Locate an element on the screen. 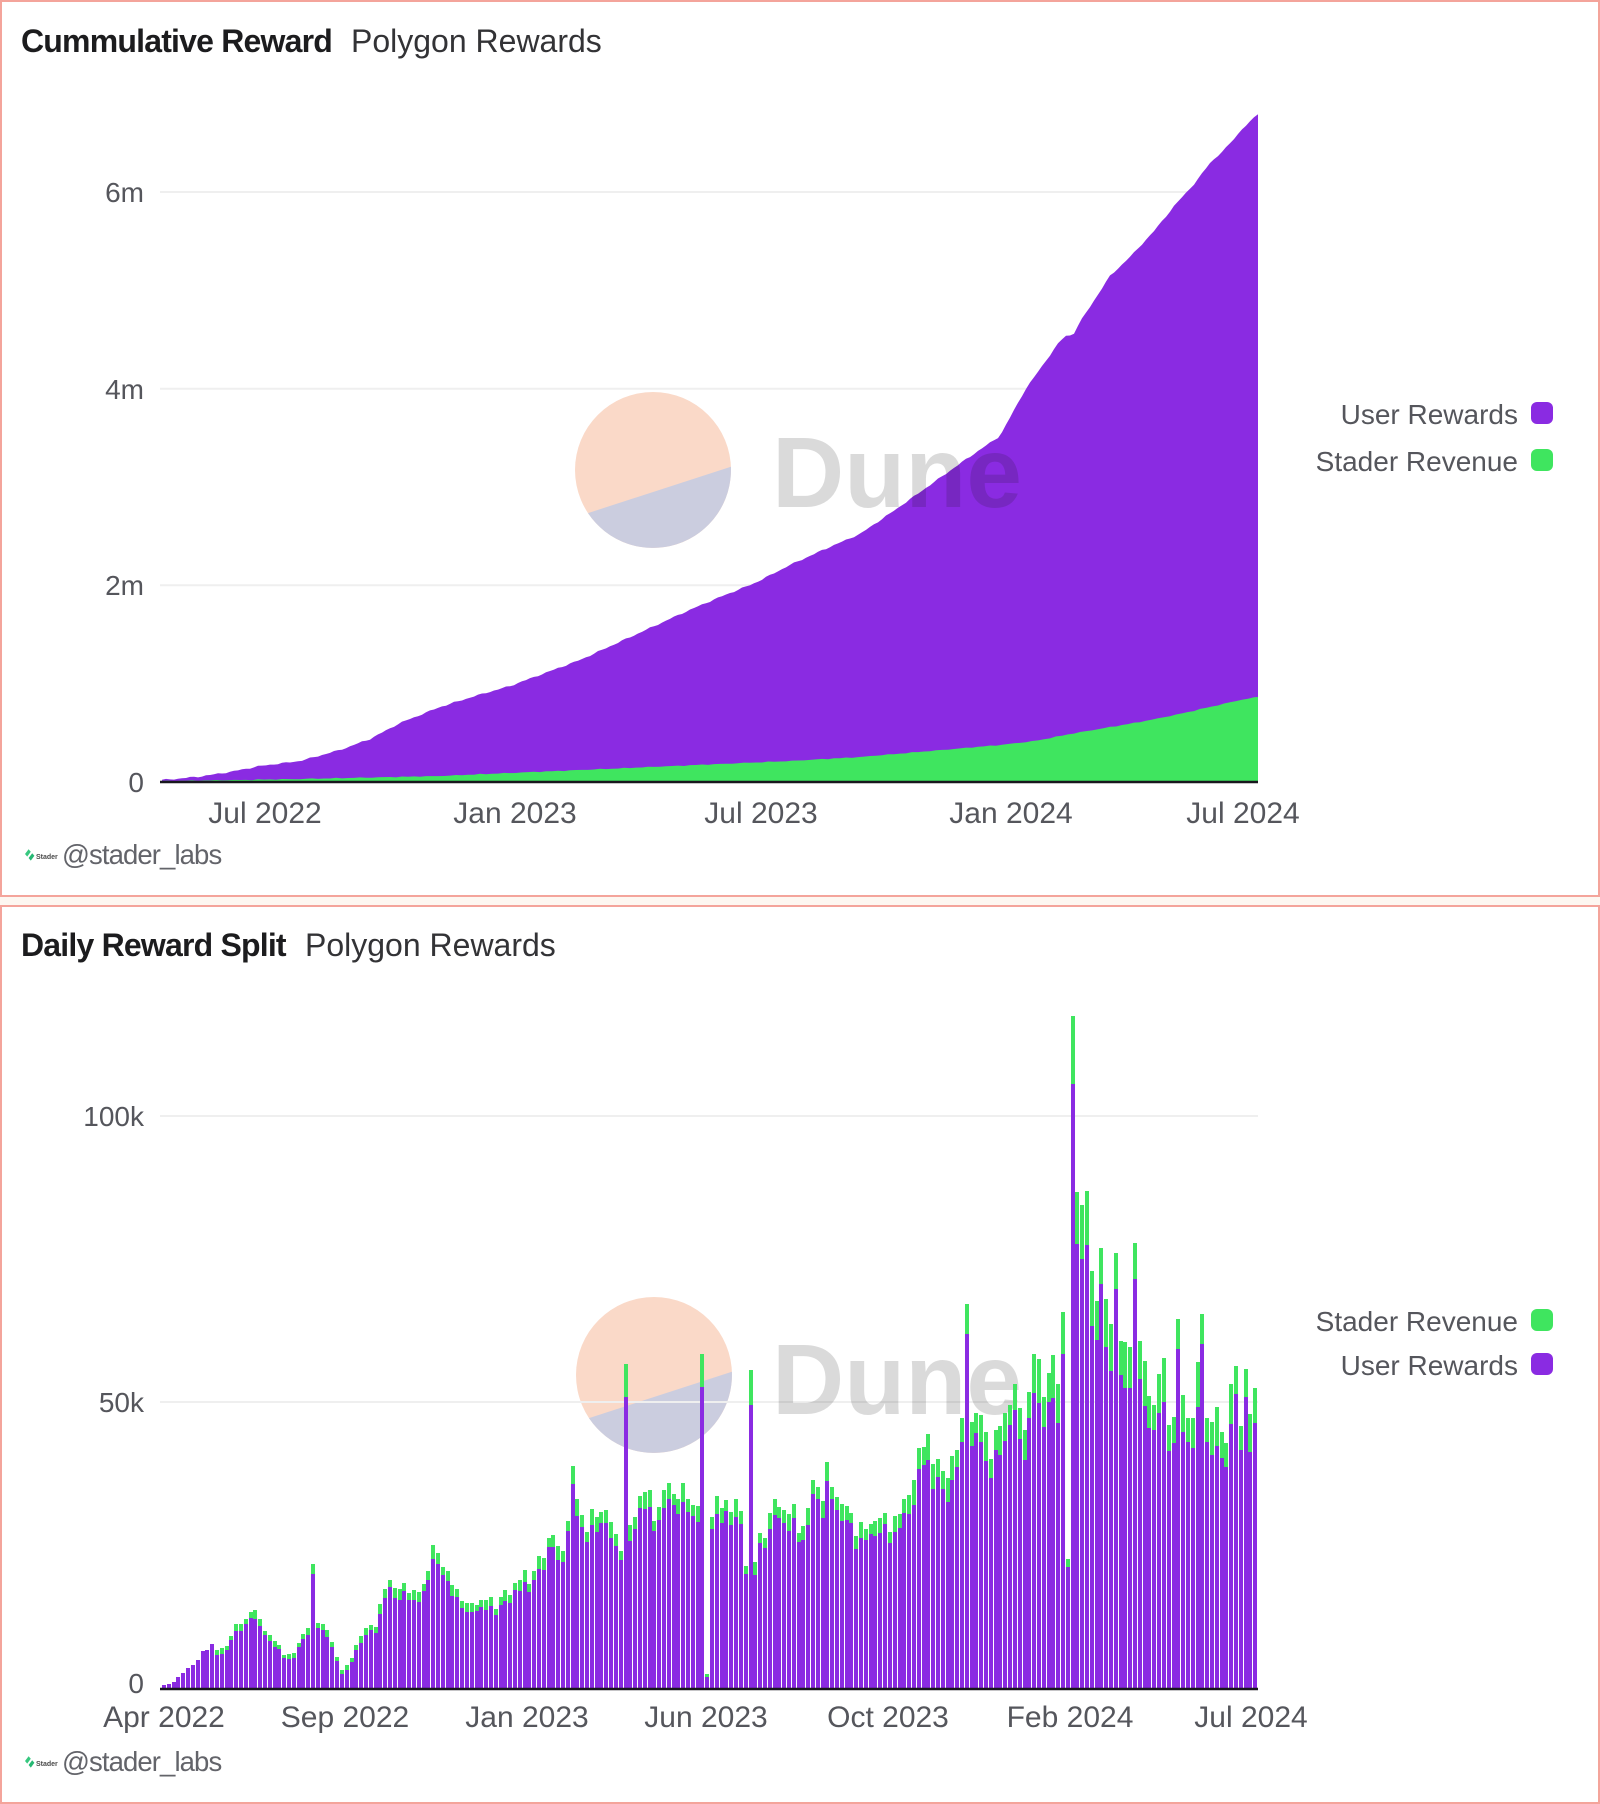  svg-text: Jul 2022 is located at coordinates (264, 813).